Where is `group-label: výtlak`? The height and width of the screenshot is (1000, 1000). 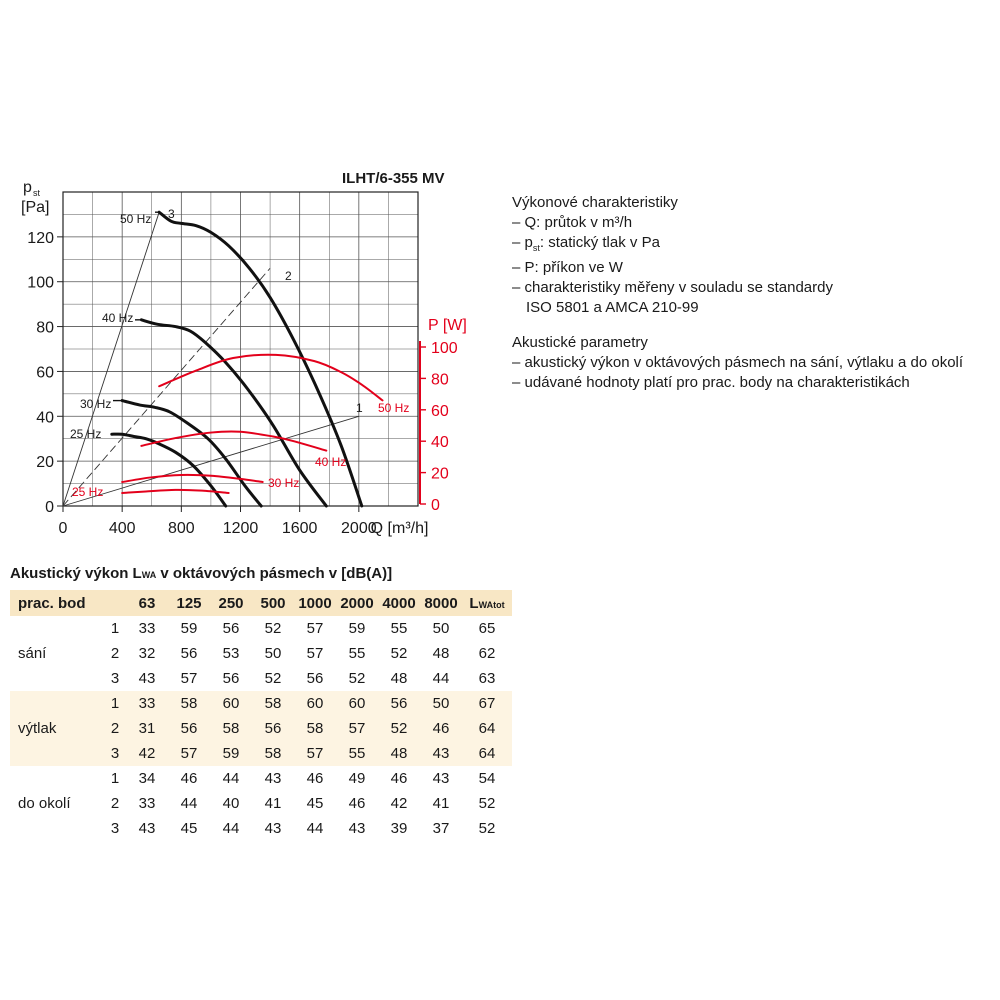
group-label: výtlak is located at coordinates (37, 728).